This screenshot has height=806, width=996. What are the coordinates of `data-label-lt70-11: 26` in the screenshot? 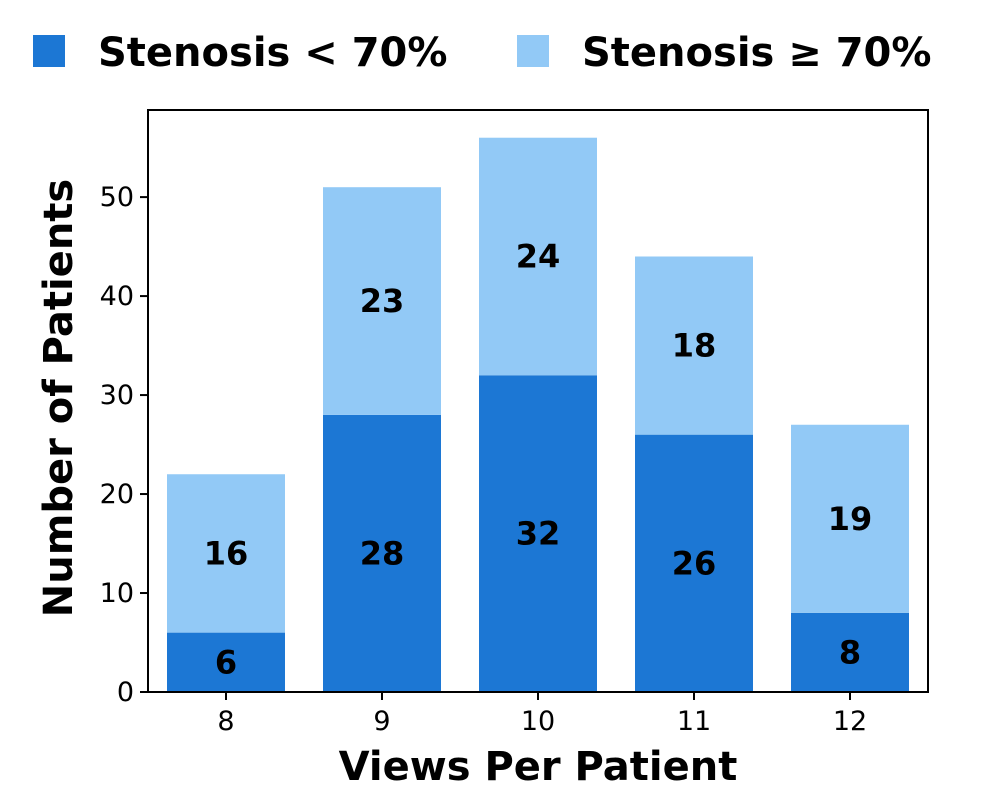 It's located at (694, 563).